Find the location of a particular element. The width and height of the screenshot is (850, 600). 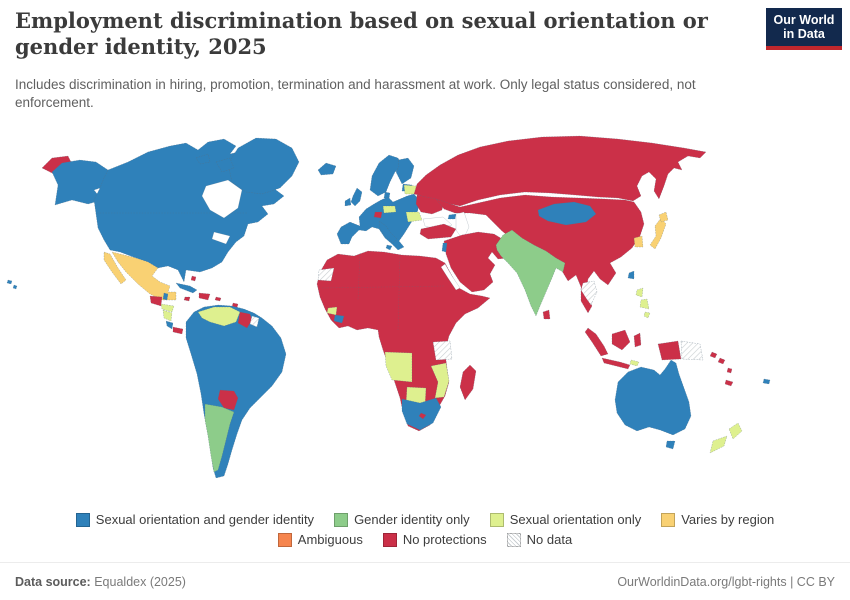

region-hokkaido is located at coordinates (663, 217).